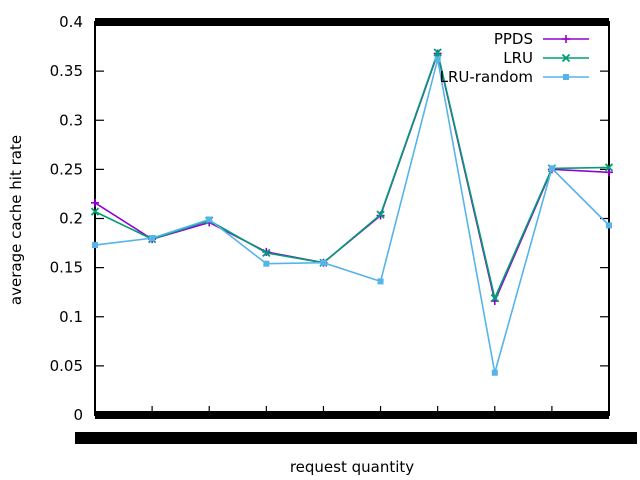  Describe the element at coordinates (66, 366) in the screenshot. I see `y-tick-label: 0.05` at that location.